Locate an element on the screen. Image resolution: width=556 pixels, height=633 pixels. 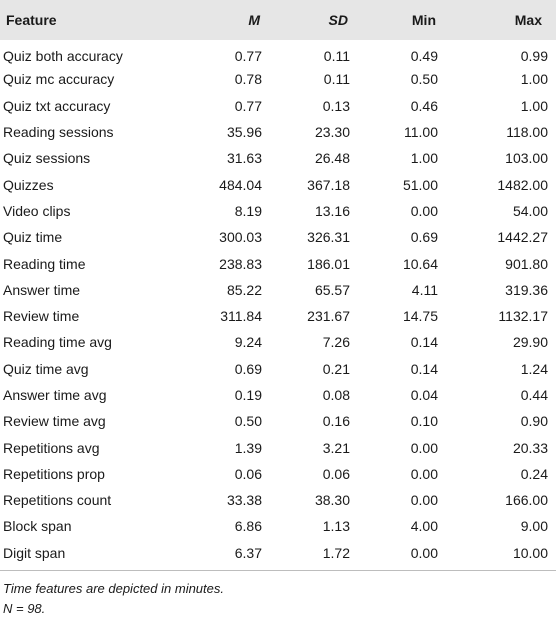
table-row: Quiz sessions 31.63 26.48 1.00 103.00 is located at coordinates (278, 158).